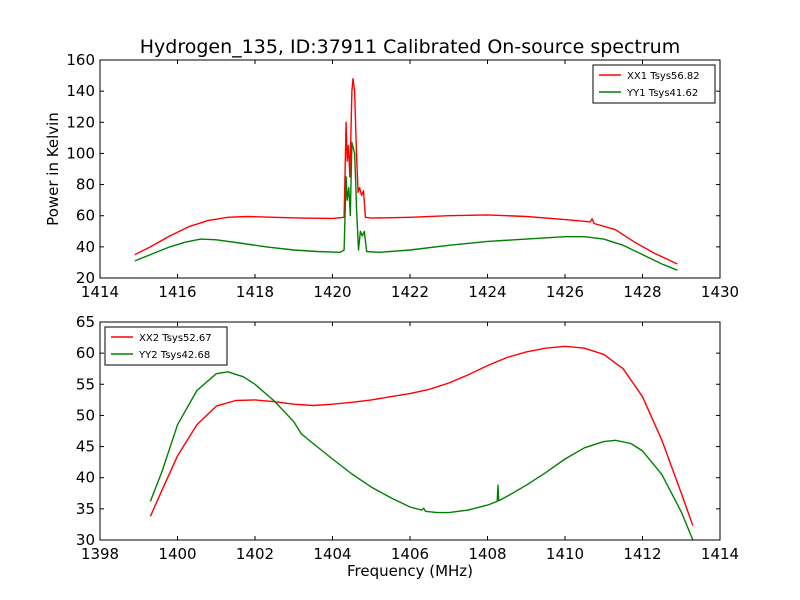  I want to click on x-tick-label: 1402, so click(255, 554).